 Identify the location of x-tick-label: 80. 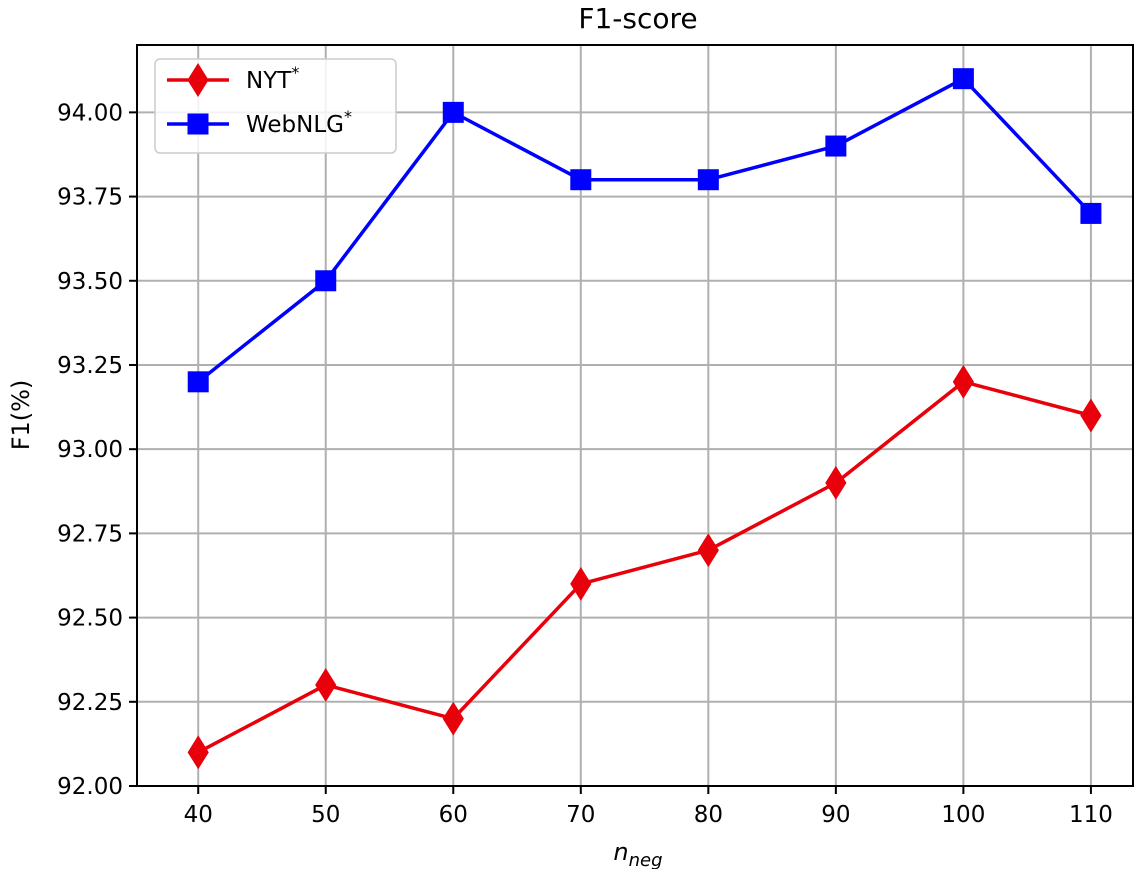
(708, 815).